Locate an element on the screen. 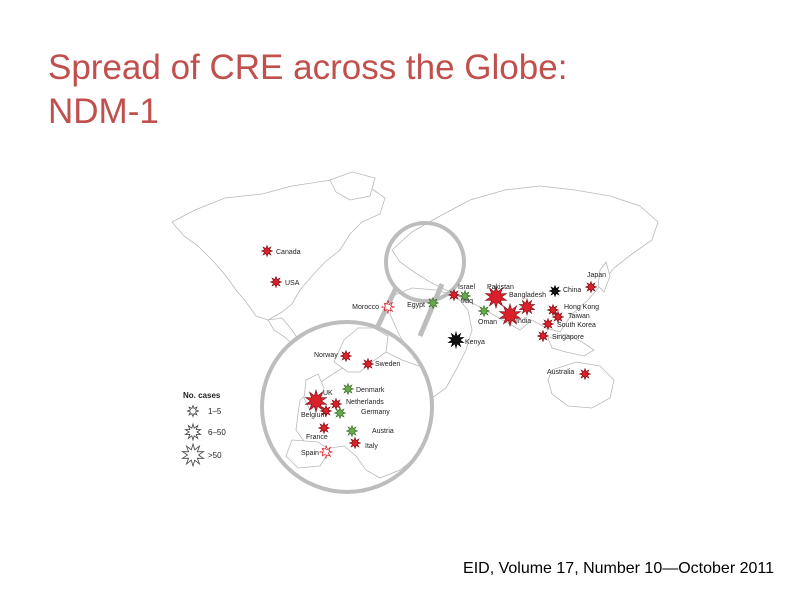 The width and height of the screenshot is (800, 600). israel-marker is located at coordinates (454, 295).